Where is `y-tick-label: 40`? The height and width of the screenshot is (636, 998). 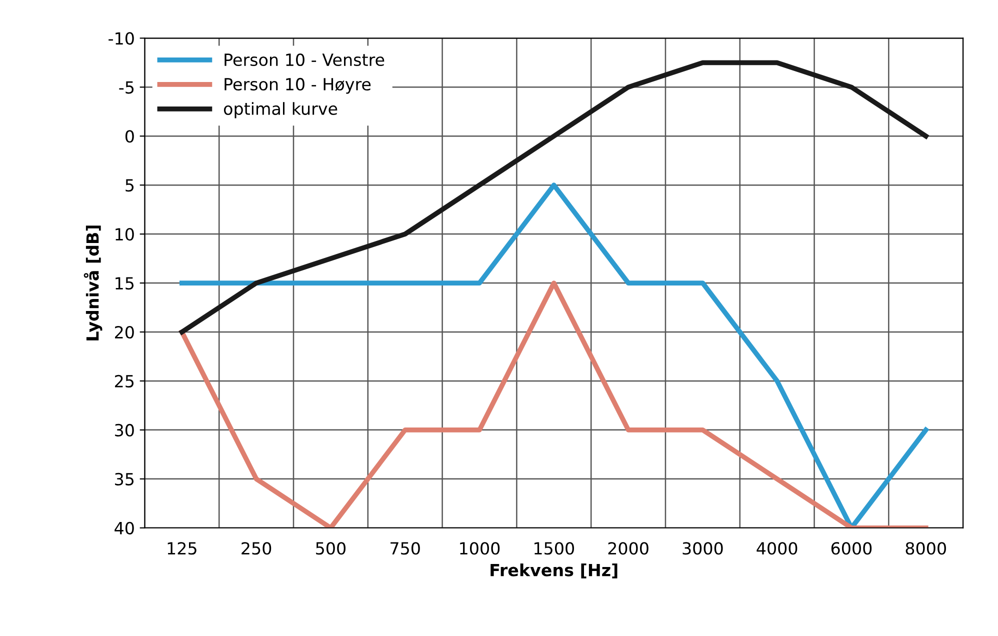
y-tick-label: 40 is located at coordinates (124, 528).